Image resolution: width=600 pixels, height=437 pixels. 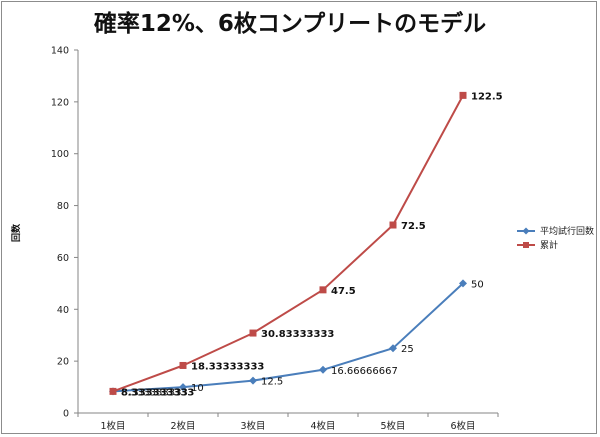 I want to click on legend-item: 平均試行回数, so click(x=555, y=231).